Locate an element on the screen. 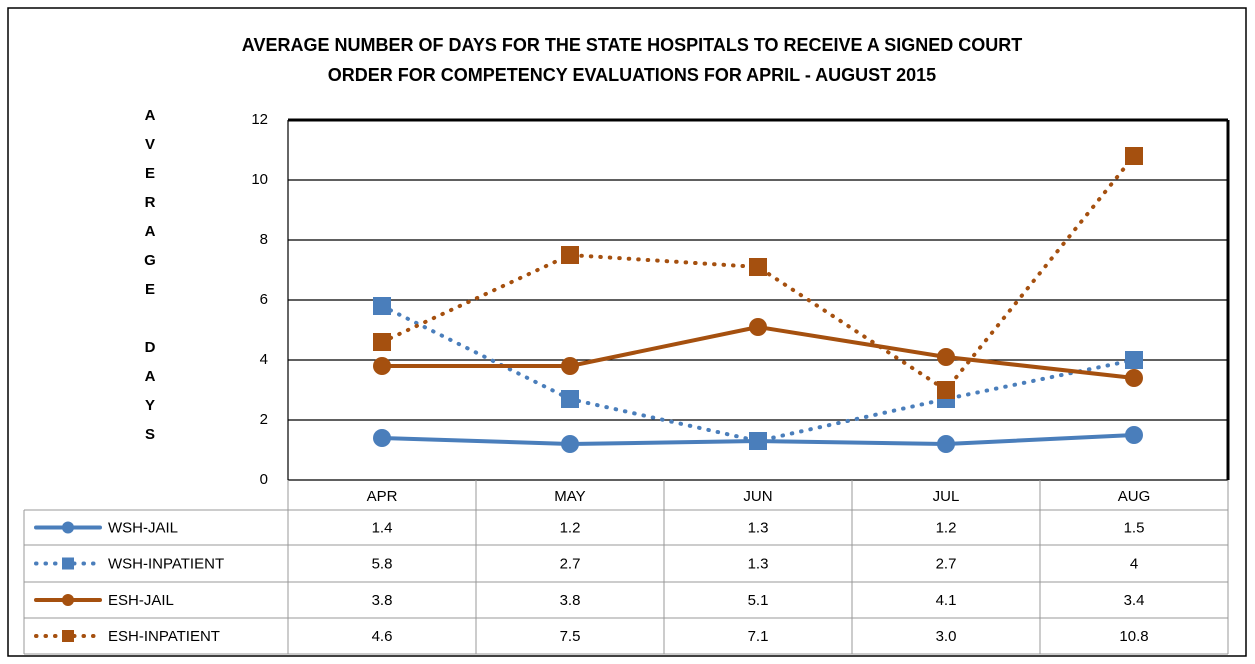 The image size is (1255, 664). x-tick-label: JUN is located at coordinates (757, 496).